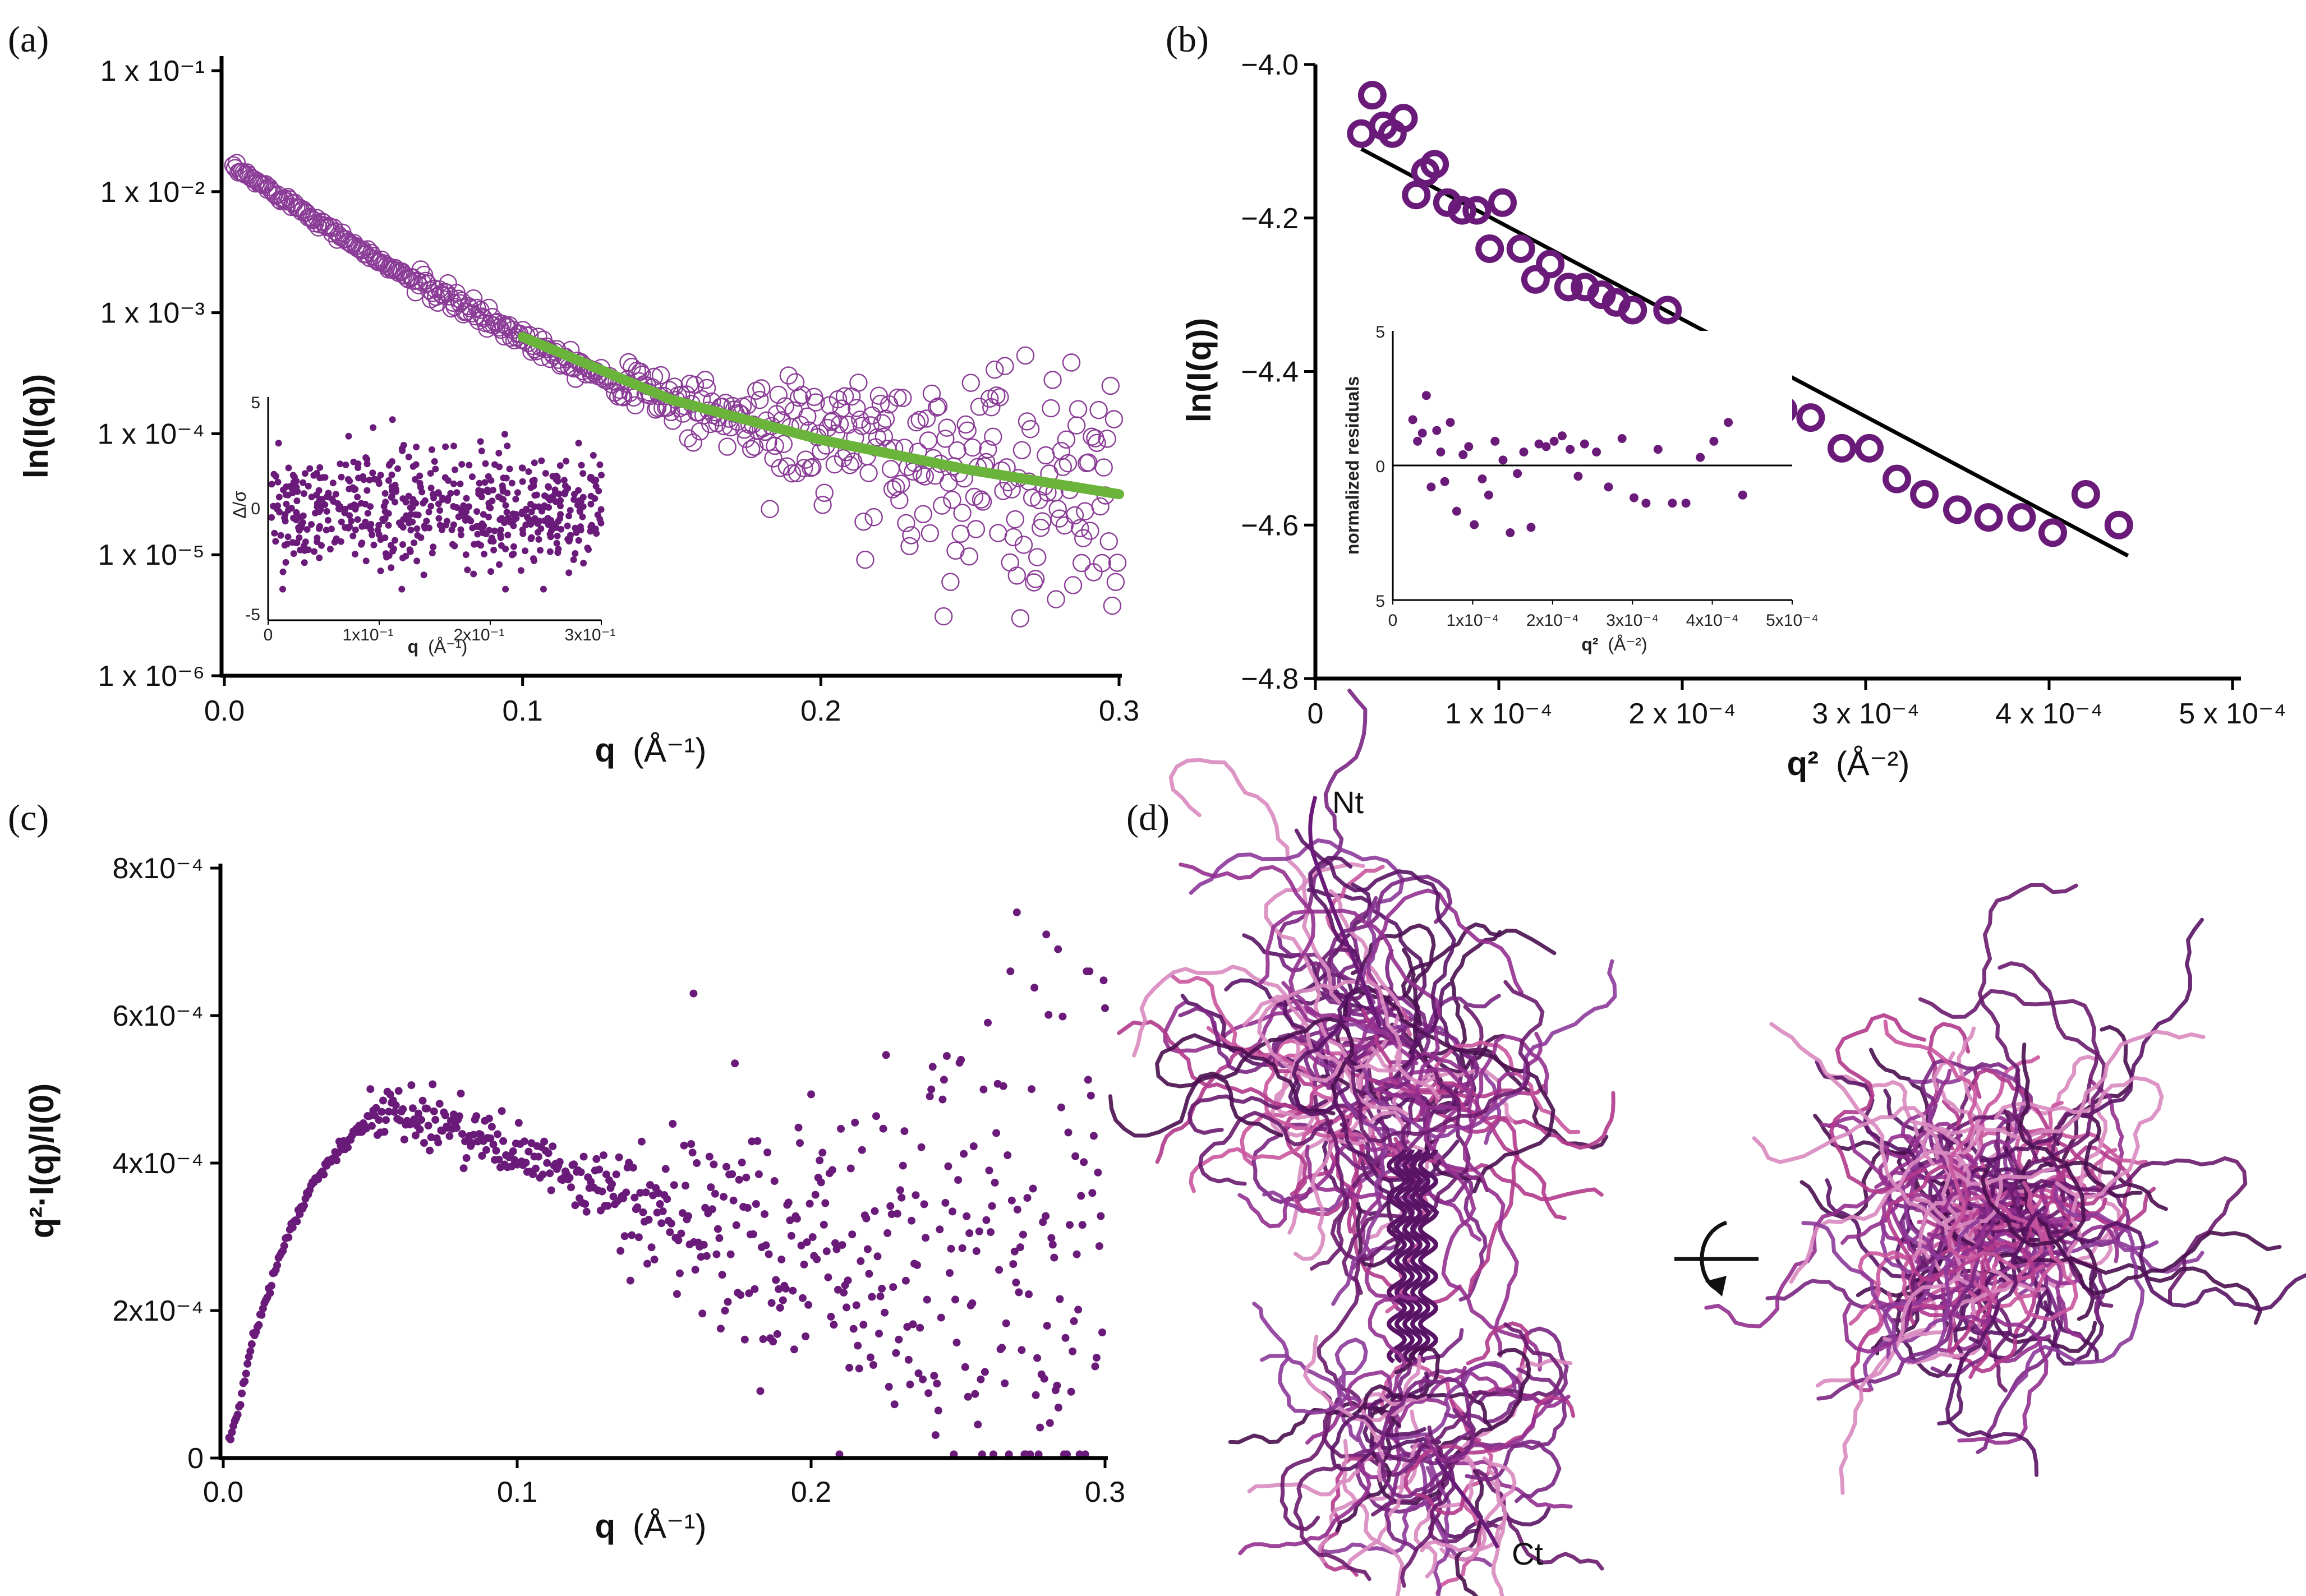 This screenshot has width=2306, height=1596. Describe the element at coordinates (1348, 802) in the screenshot. I see `n-terminus-label: Nt` at that location.